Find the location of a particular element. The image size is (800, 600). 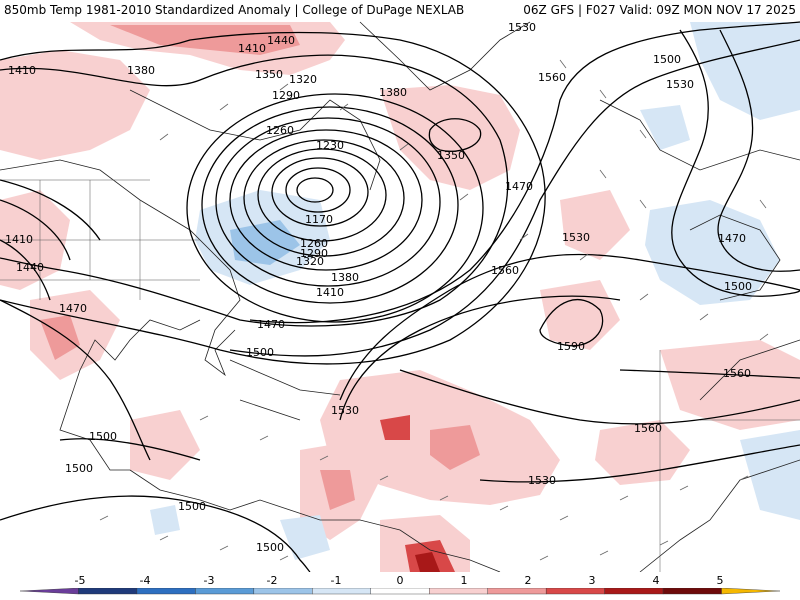

colorbar: -5 -4 -3 -2 -1 0 1 2 3 4 5 is located at coordinates (400, 586).